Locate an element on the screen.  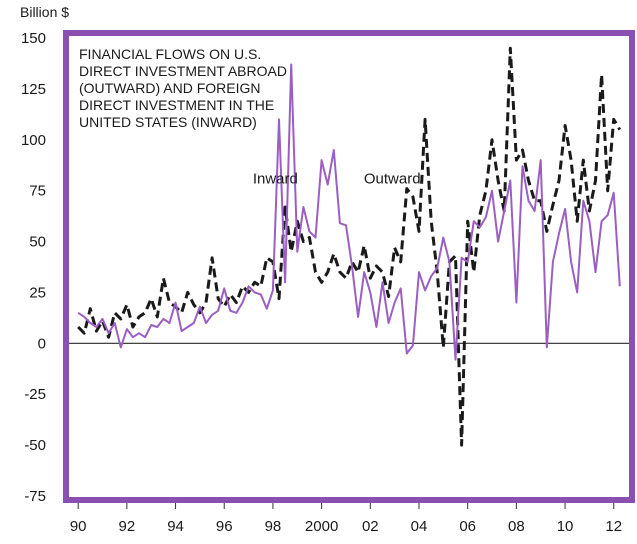
x-tick-label: 06 is located at coordinates (467, 526).